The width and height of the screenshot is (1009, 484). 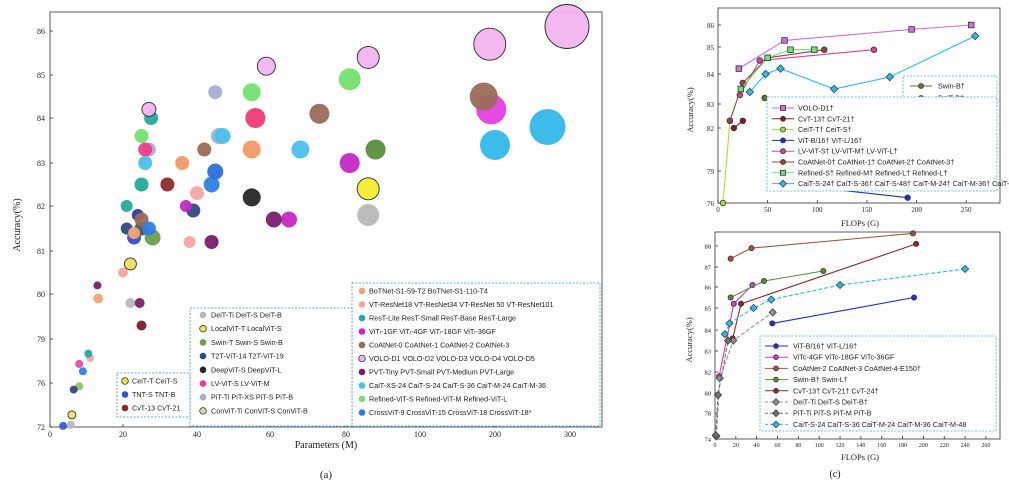 What do you see at coordinates (156, 408) in the screenshot?
I see `legend-label: CvT-13 CvT-21` at bounding box center [156, 408].